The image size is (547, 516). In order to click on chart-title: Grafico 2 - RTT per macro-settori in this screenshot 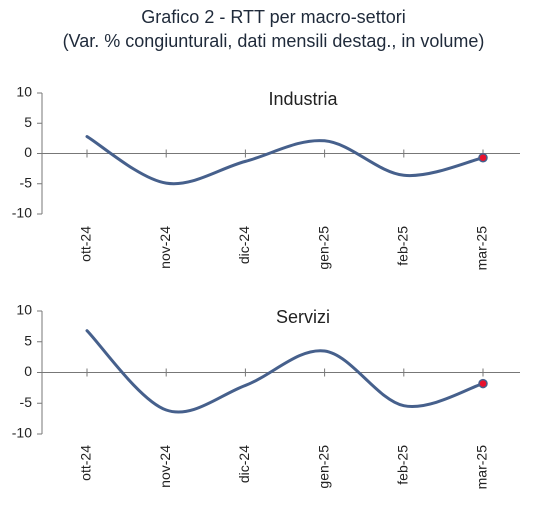, I will do `click(273, 17)`.